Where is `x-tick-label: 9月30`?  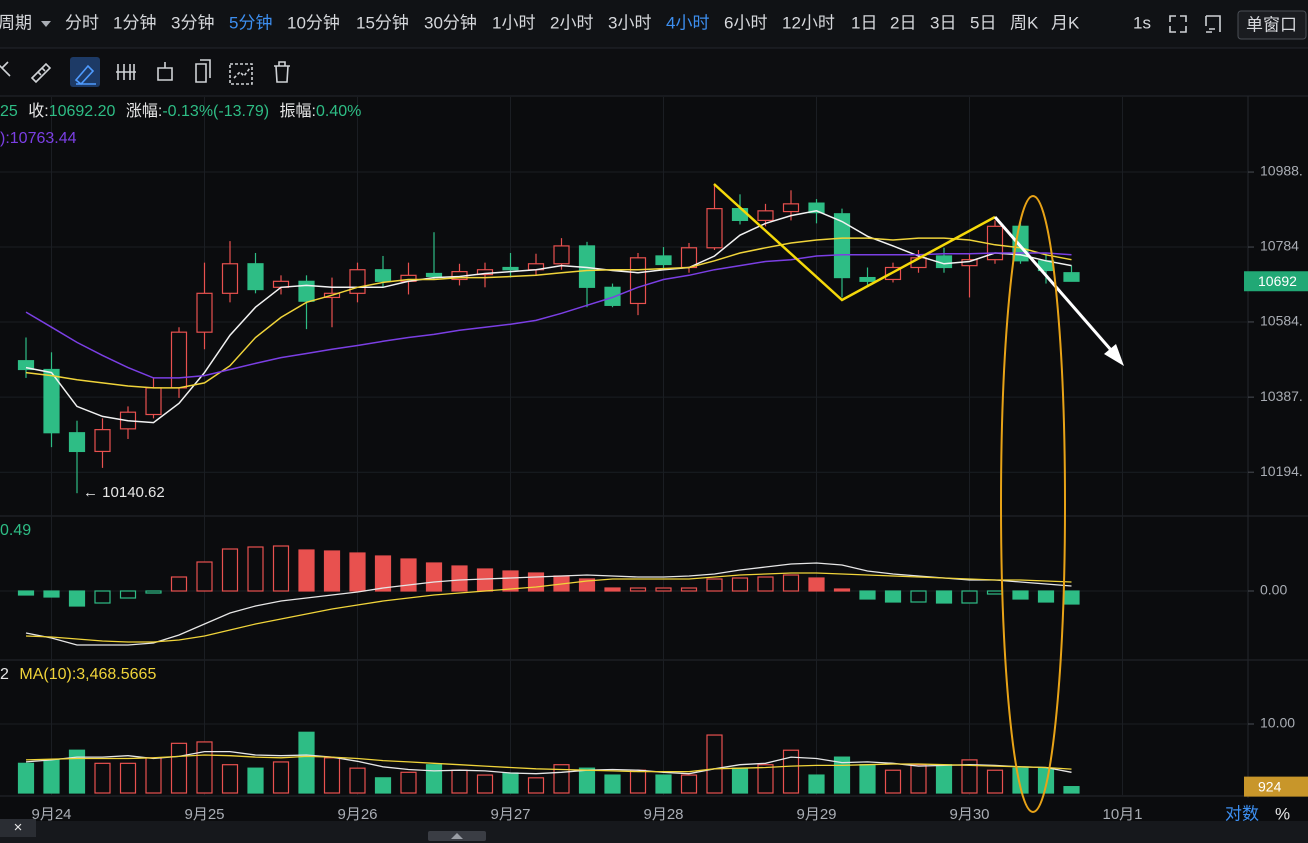 x-tick-label: 9月30 is located at coordinates (969, 814).